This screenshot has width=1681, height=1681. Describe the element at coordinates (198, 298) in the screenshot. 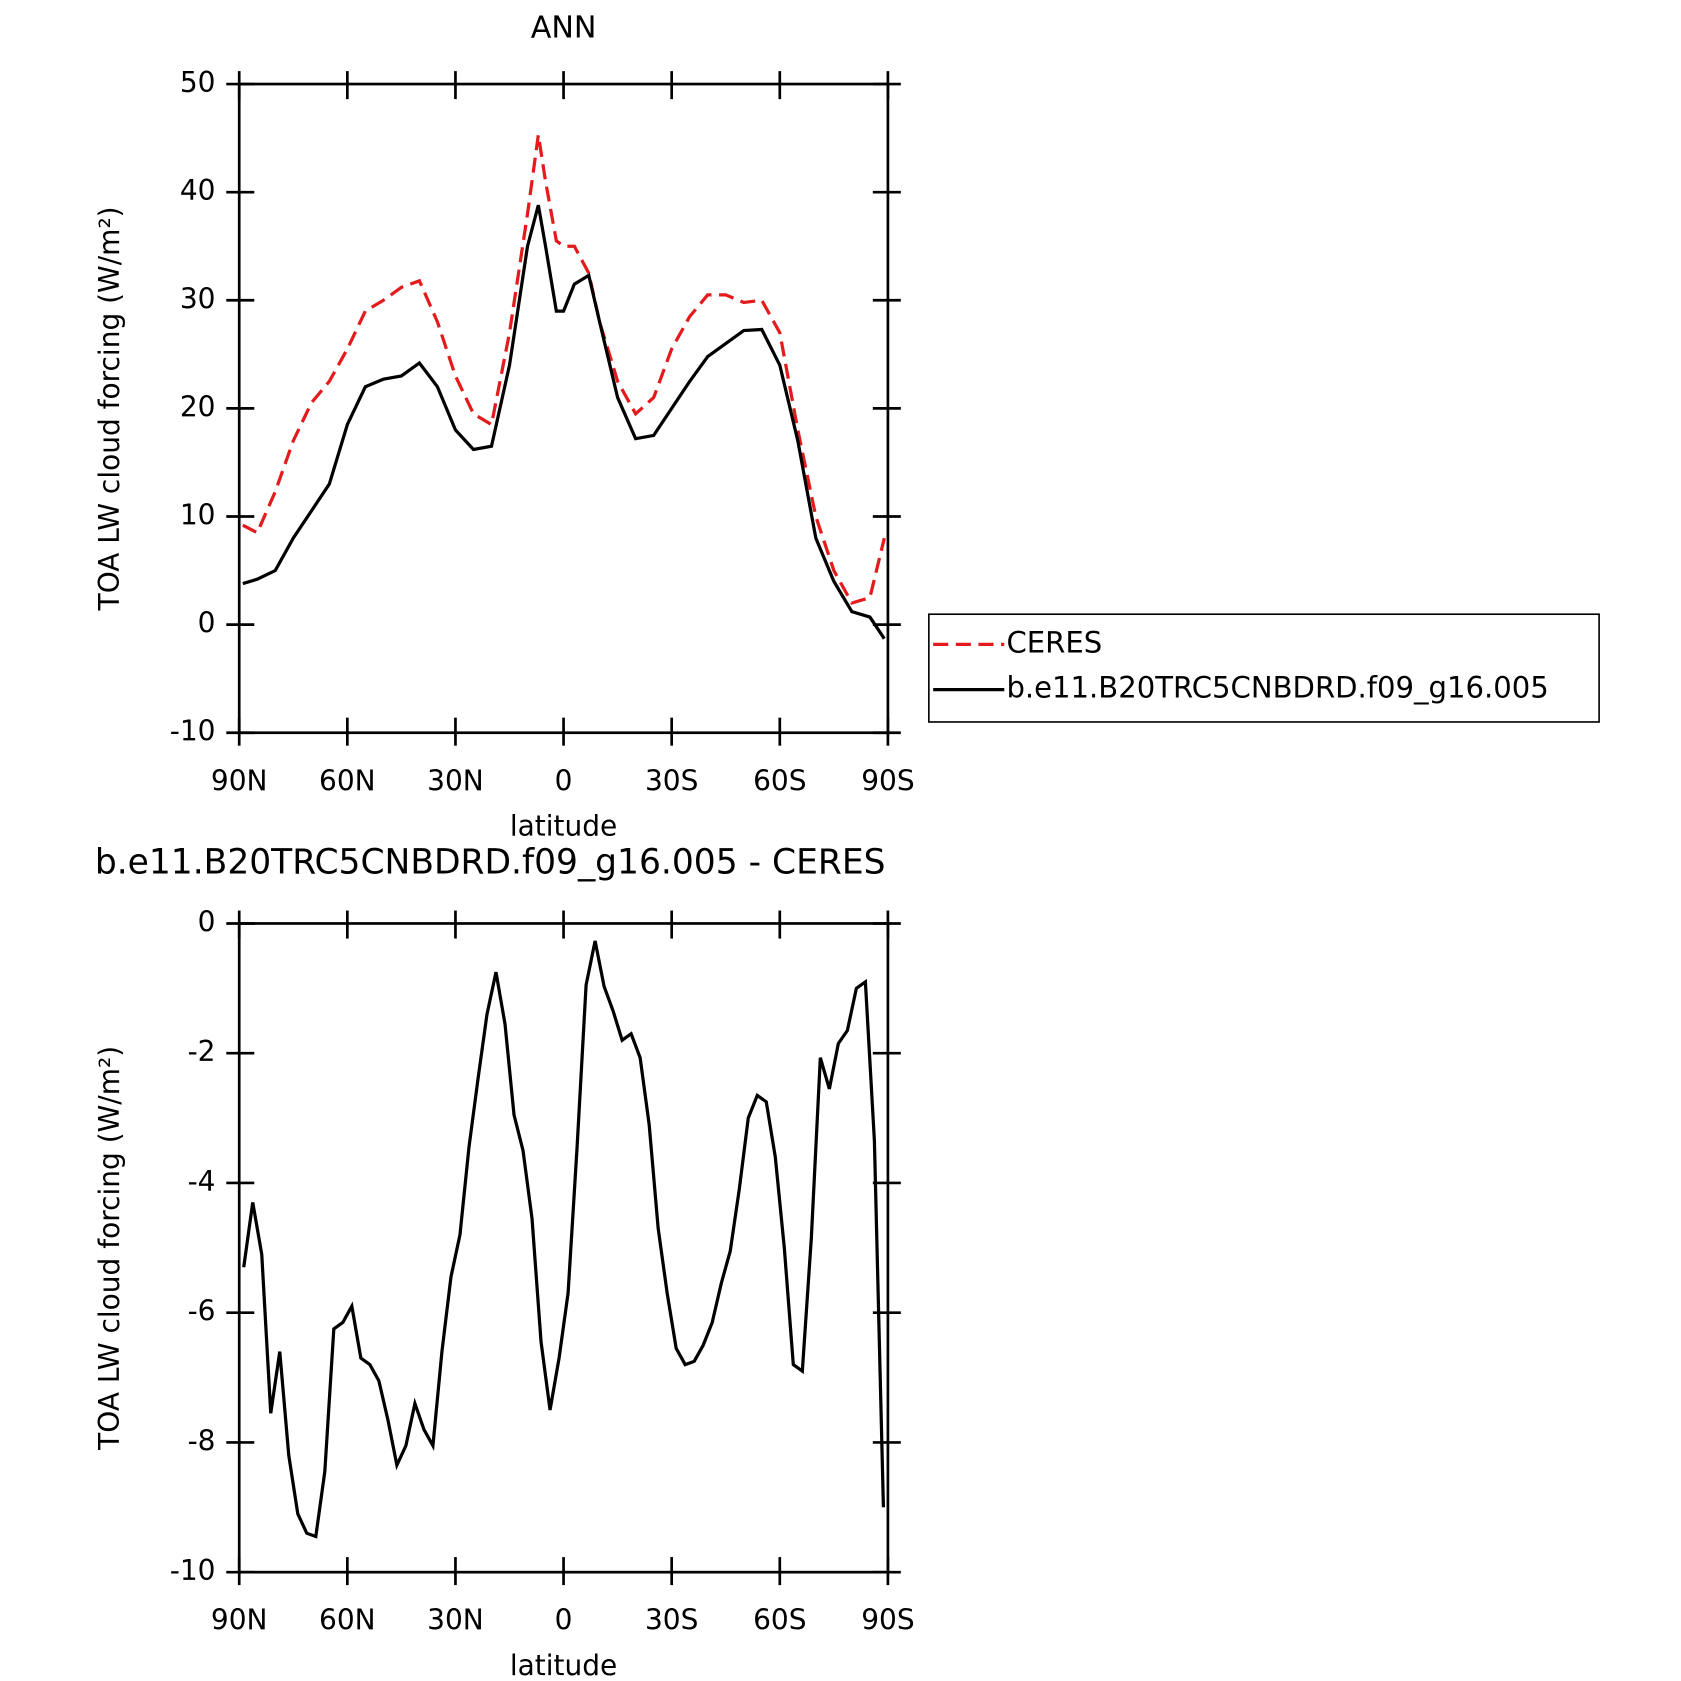

I see `y-tick-label: 30` at that location.